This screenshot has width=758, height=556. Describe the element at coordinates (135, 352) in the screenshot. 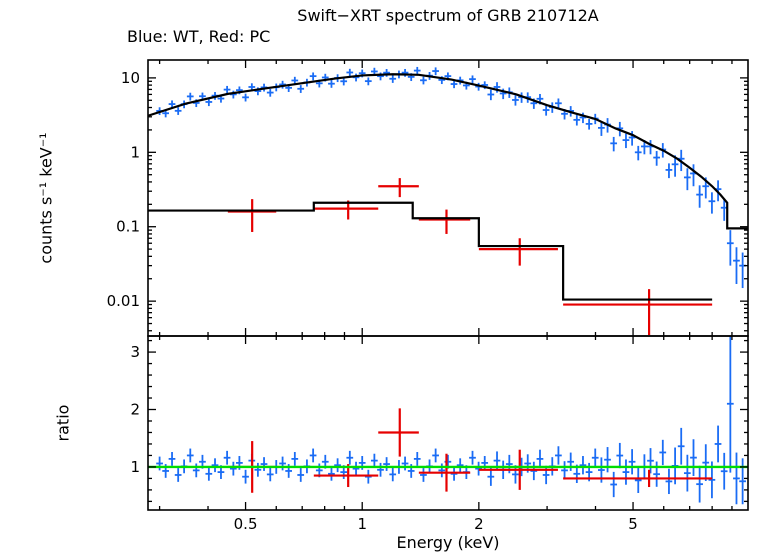

I see `svg-text: 3` at that location.